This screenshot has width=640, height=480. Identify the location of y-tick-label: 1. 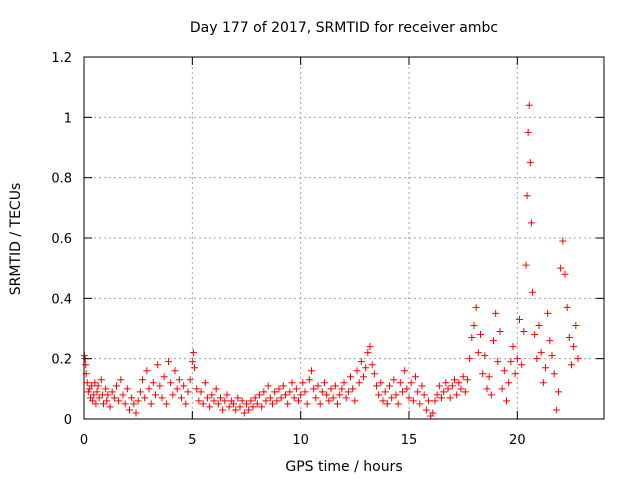
(68, 118).